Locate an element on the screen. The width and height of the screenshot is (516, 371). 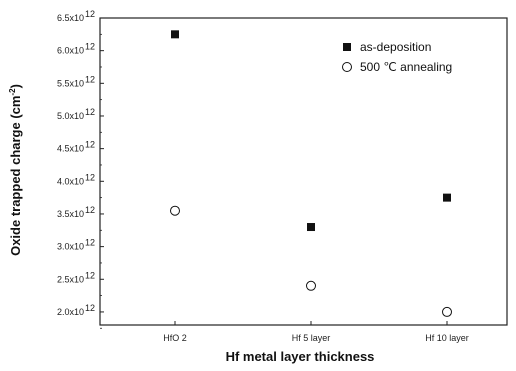
legend-marker-as-deposition is located at coordinates (347, 47).